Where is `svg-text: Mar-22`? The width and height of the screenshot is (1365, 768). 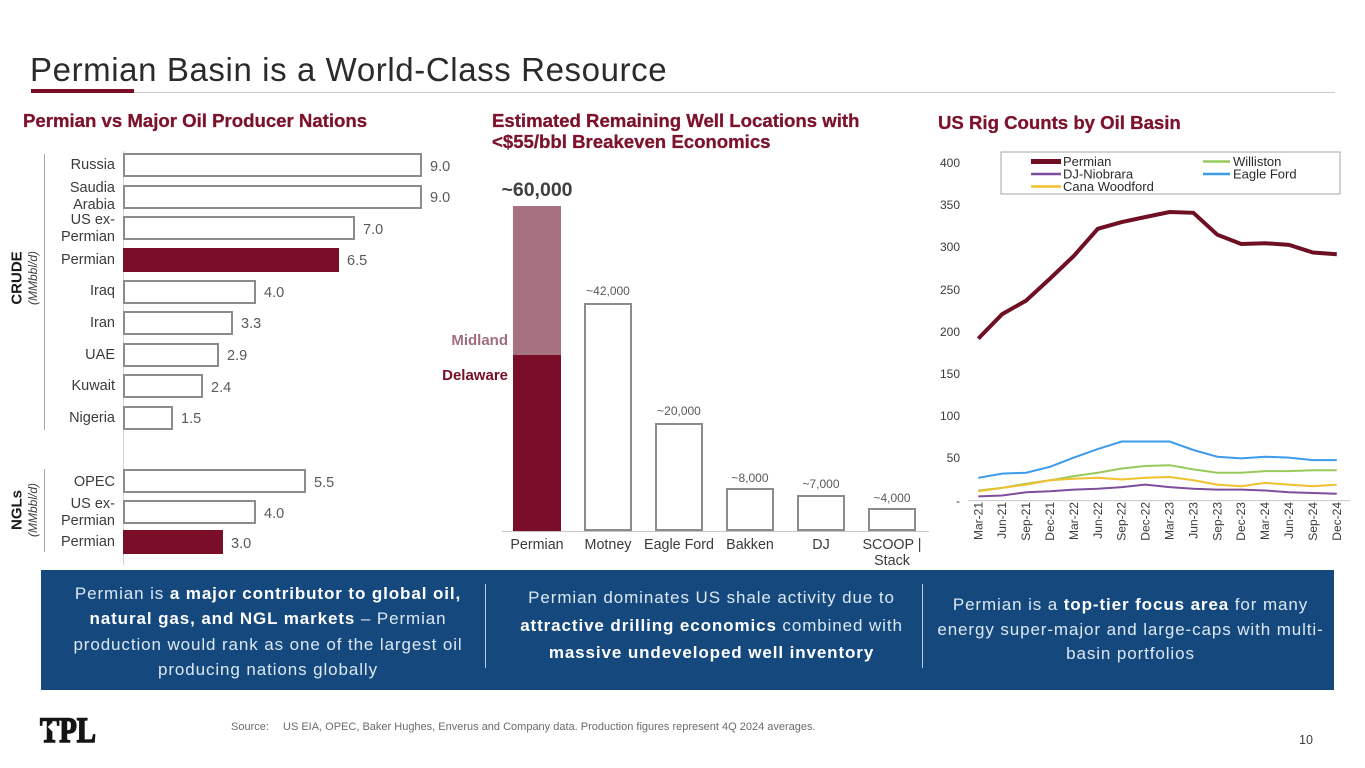
svg-text: Mar-22 is located at coordinates (1074, 521).